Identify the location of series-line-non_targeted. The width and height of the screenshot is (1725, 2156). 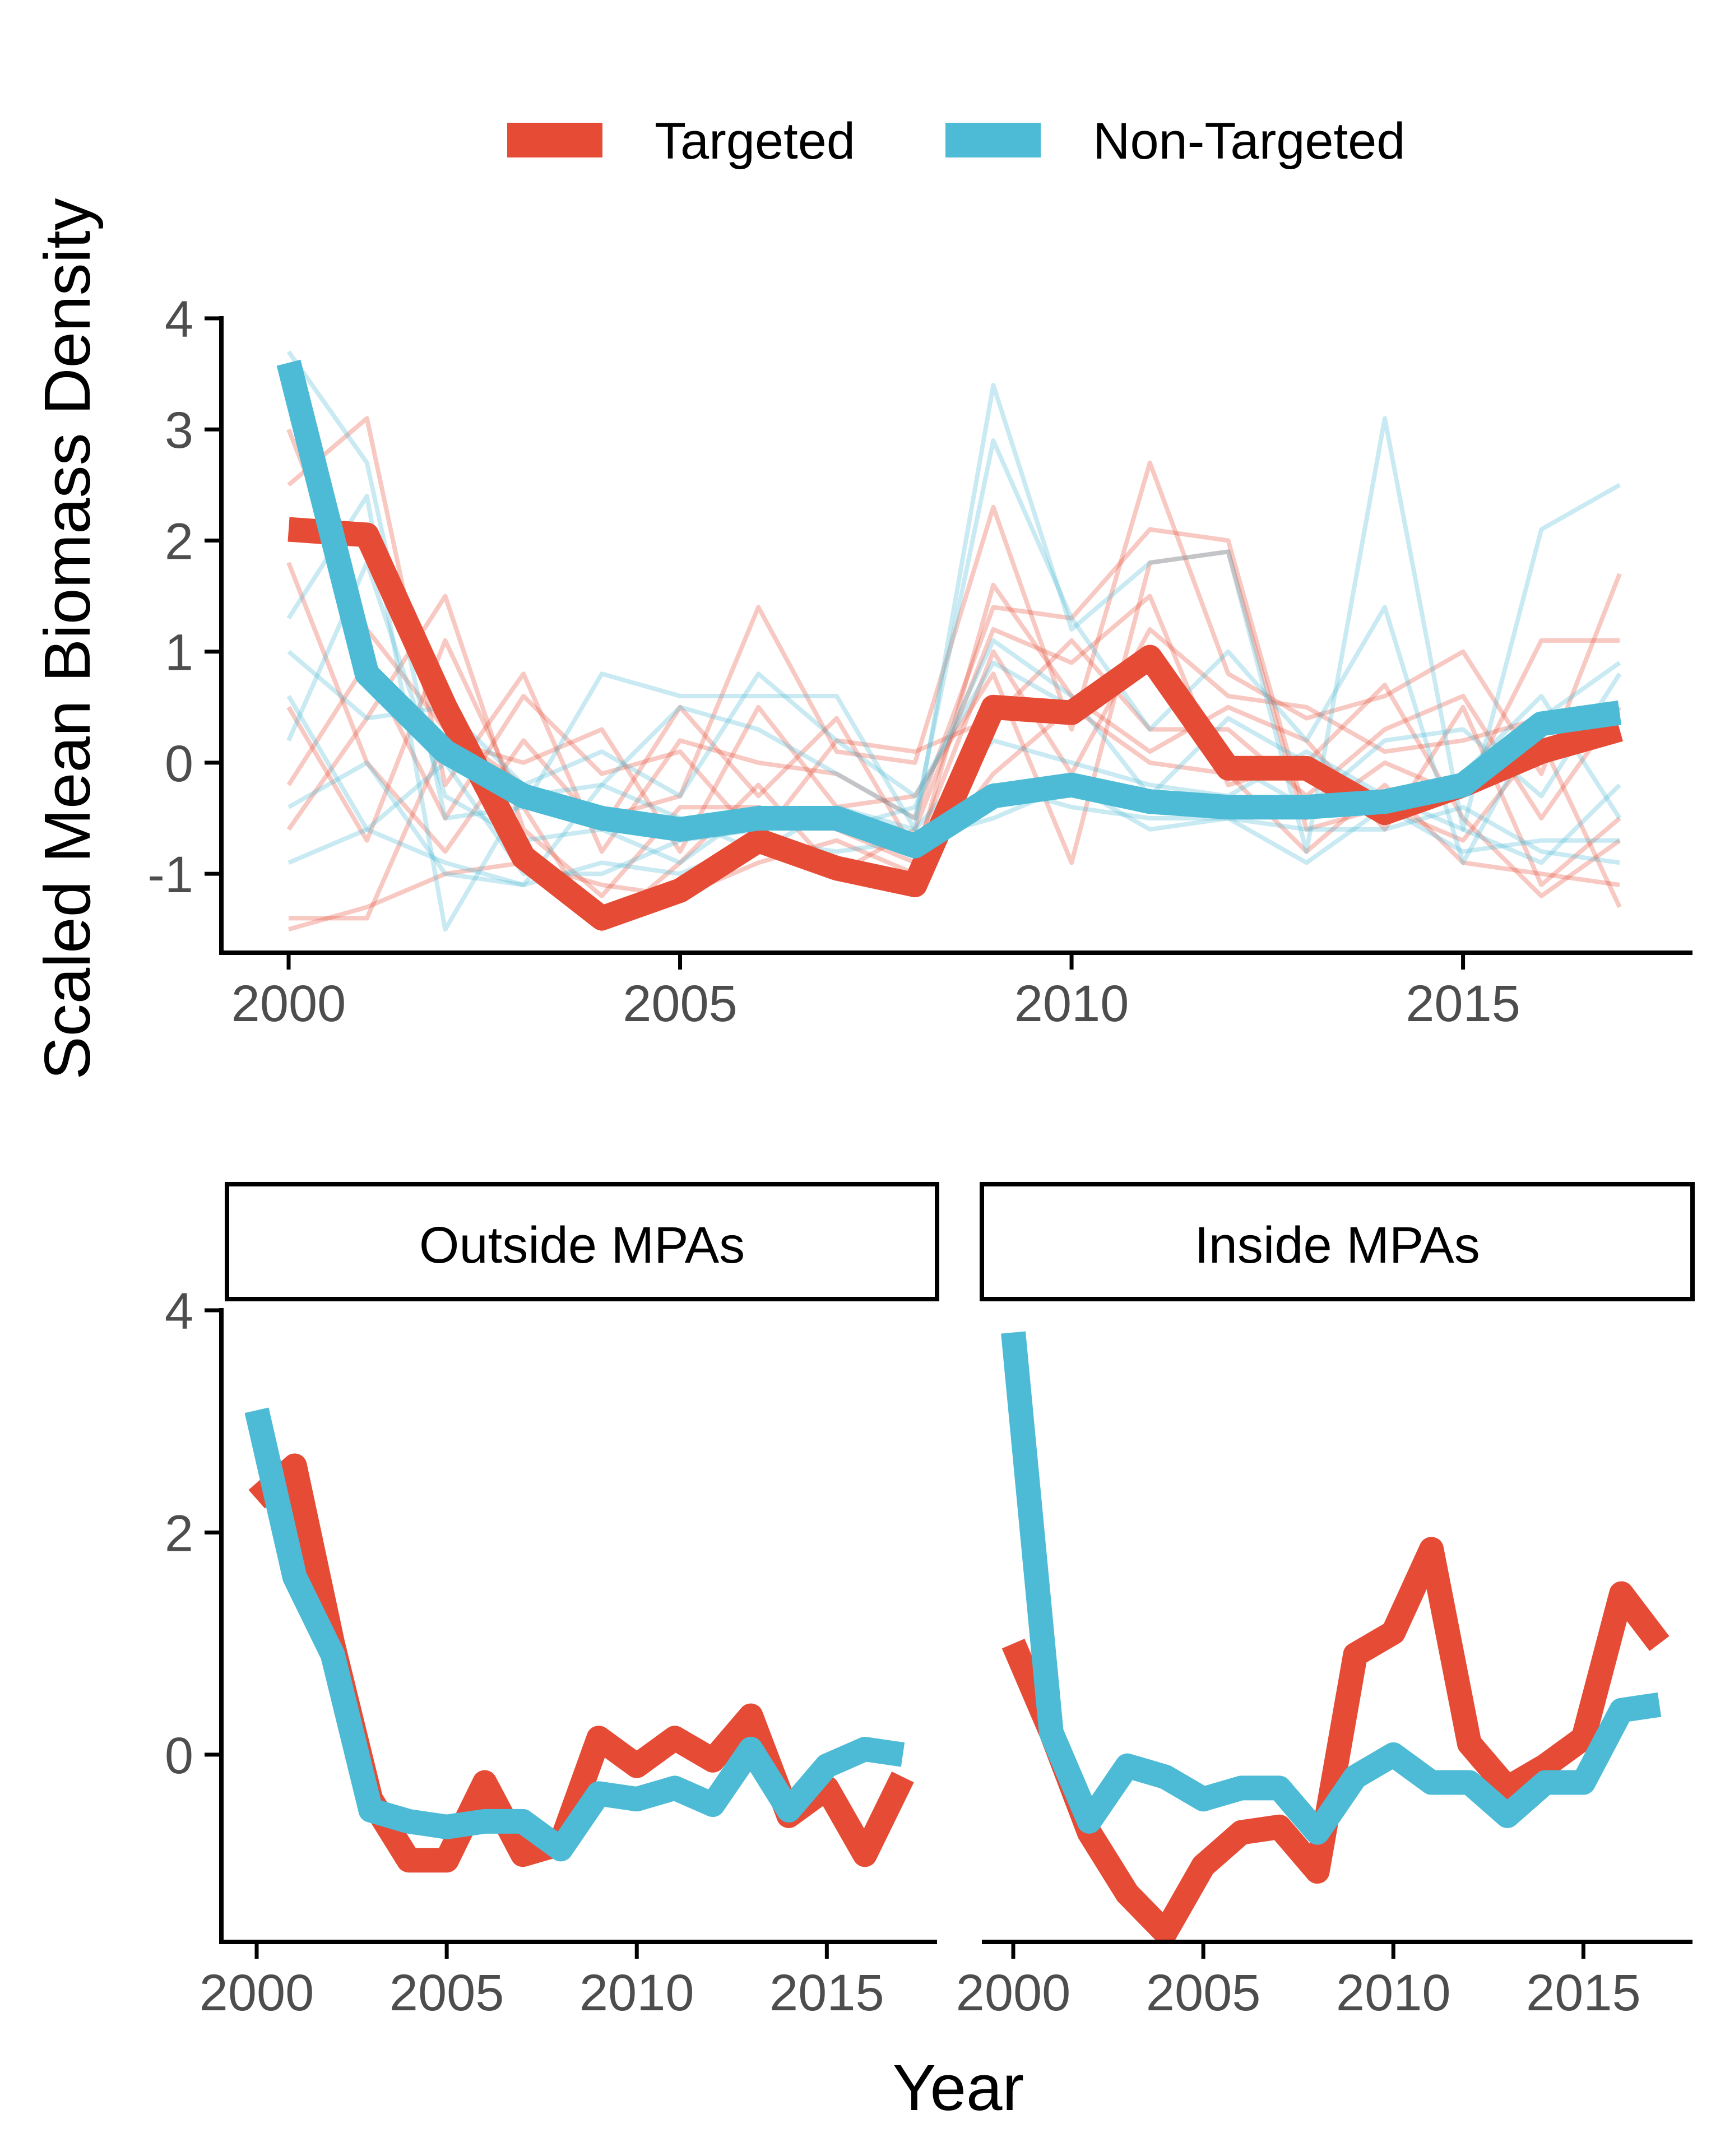
(574, 1634).